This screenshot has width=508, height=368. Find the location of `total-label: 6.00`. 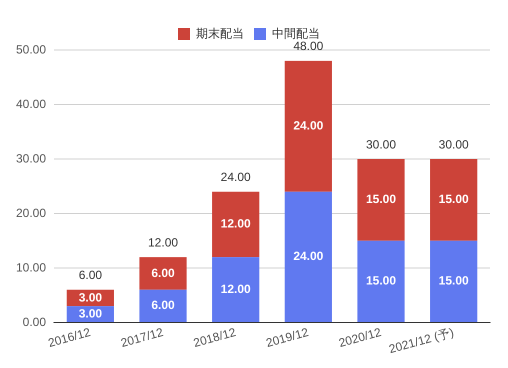

total-label: 6.00 is located at coordinates (90, 275).